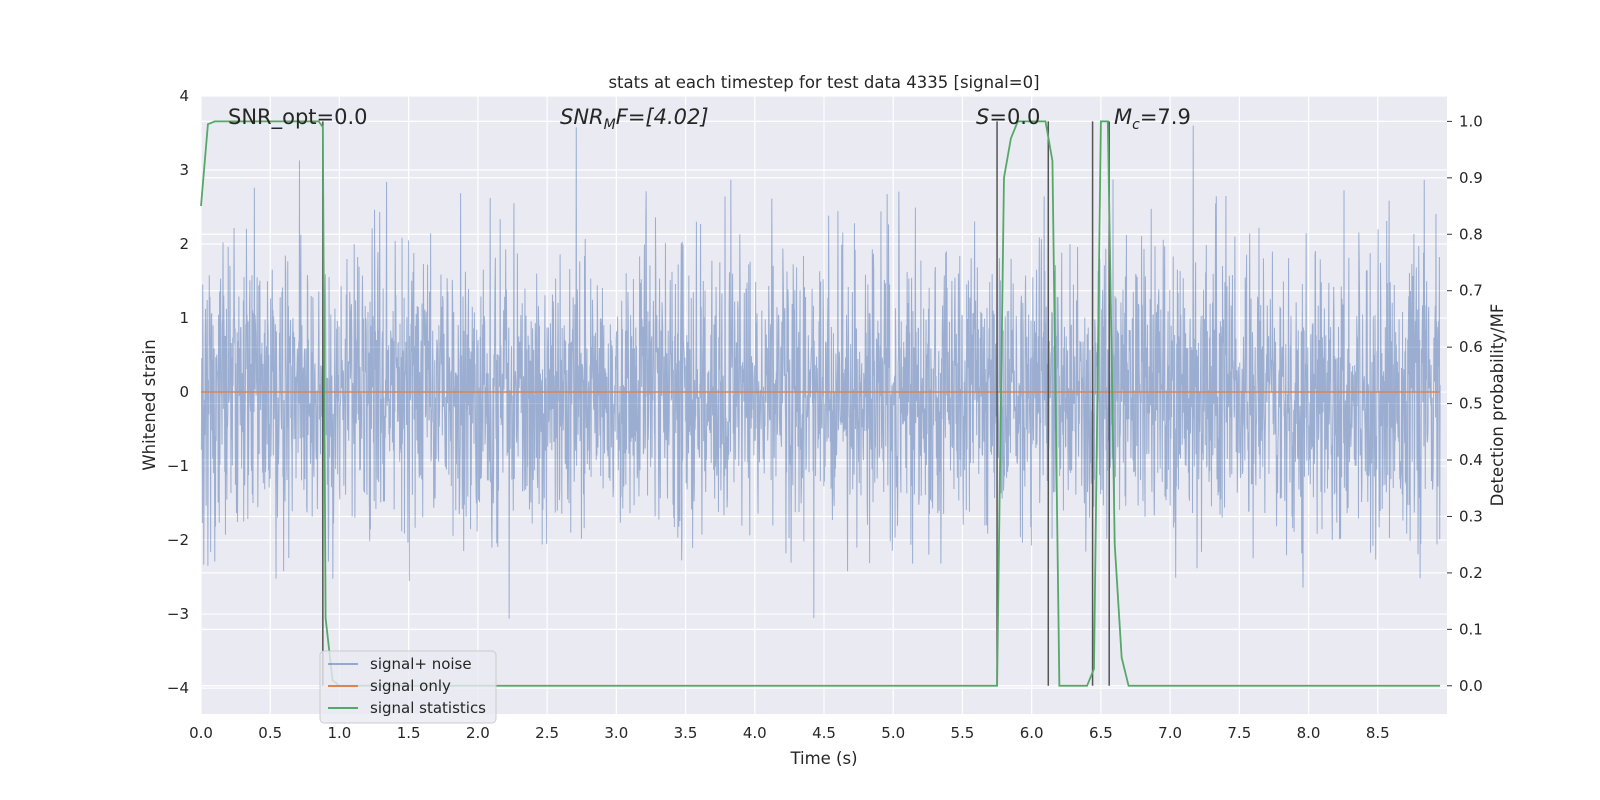 This screenshot has width=1600, height=800. I want to click on x-tick-label: 4.5, so click(824, 733).